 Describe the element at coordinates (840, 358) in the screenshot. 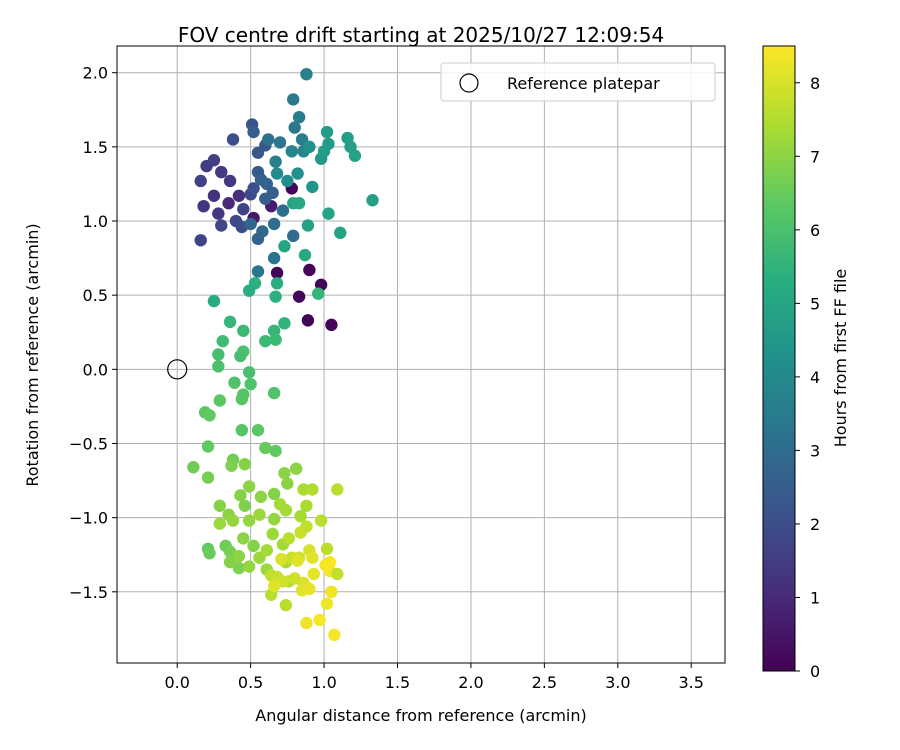

I see `colorbar-label: Hours from first FF file` at that location.